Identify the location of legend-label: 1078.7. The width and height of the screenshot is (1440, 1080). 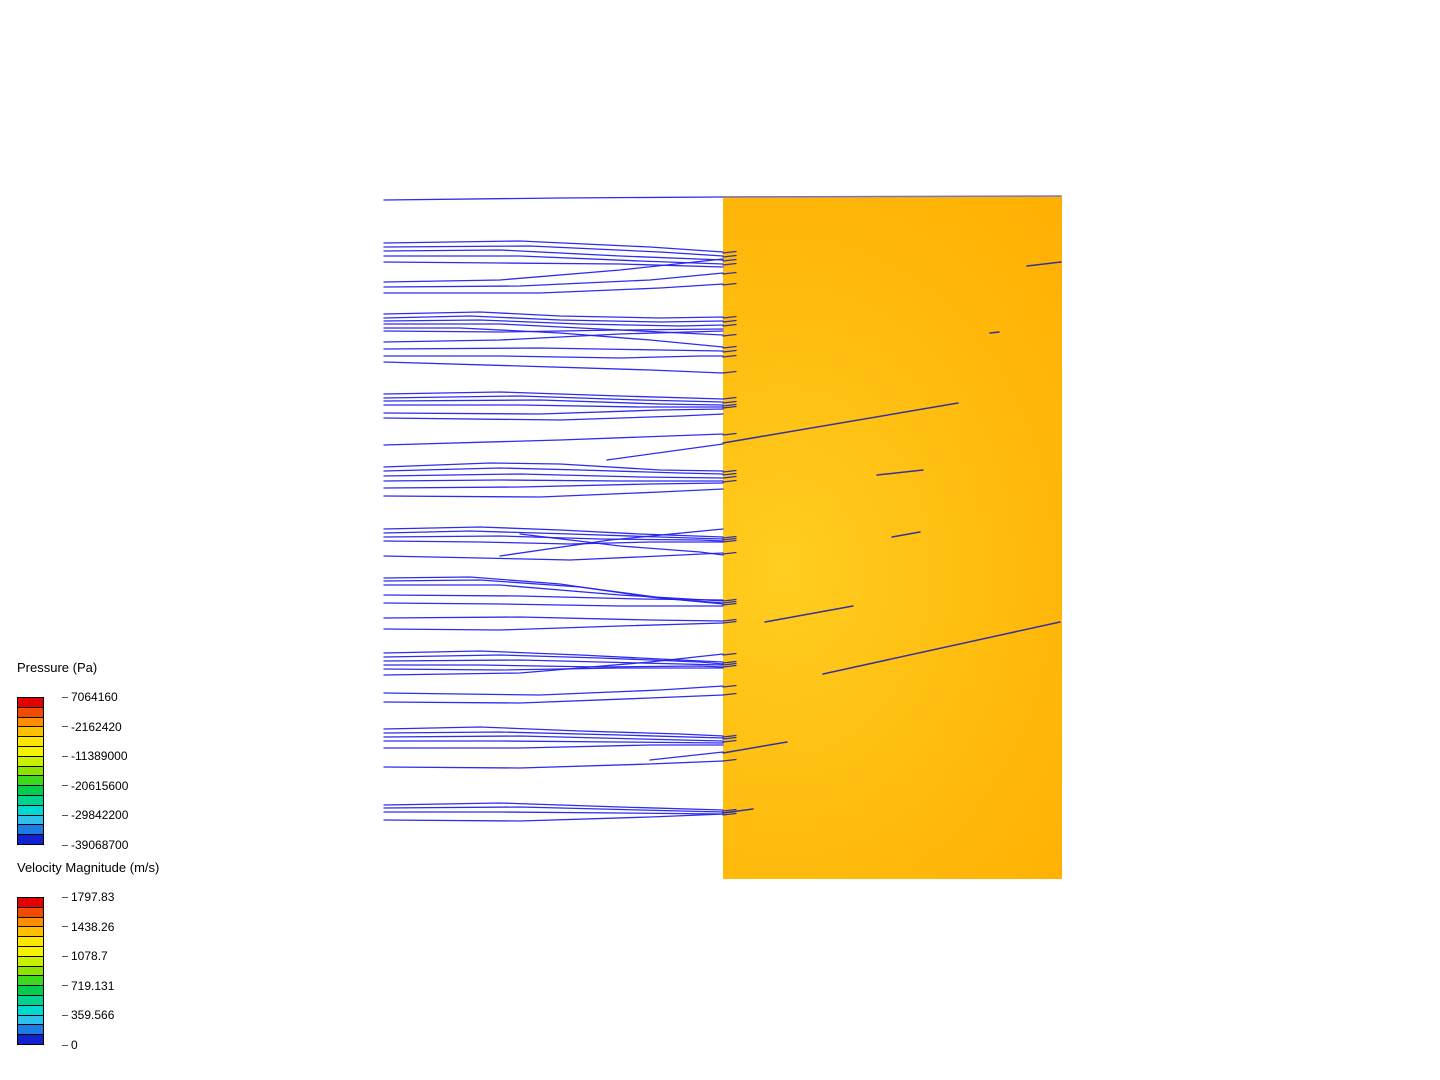
(89, 956).